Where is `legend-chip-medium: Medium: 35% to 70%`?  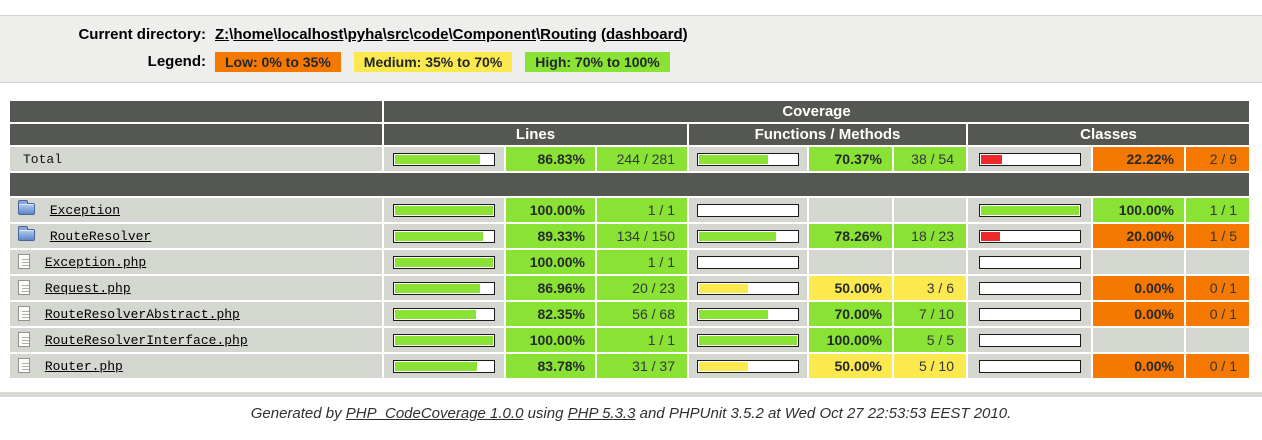 legend-chip-medium: Medium: 35% to 70% is located at coordinates (433, 61).